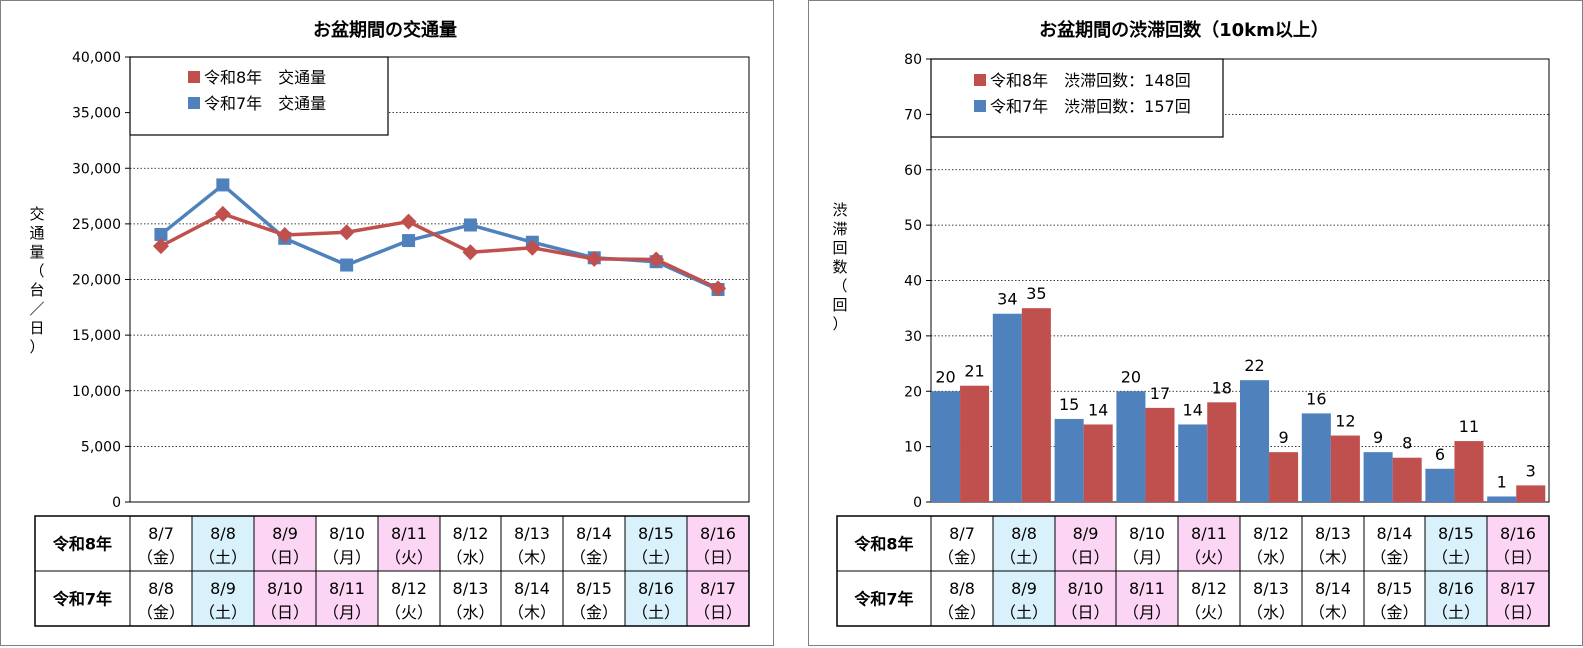 The image size is (1583, 648). I want to click on bar-value-label: 35, so click(1036, 293).